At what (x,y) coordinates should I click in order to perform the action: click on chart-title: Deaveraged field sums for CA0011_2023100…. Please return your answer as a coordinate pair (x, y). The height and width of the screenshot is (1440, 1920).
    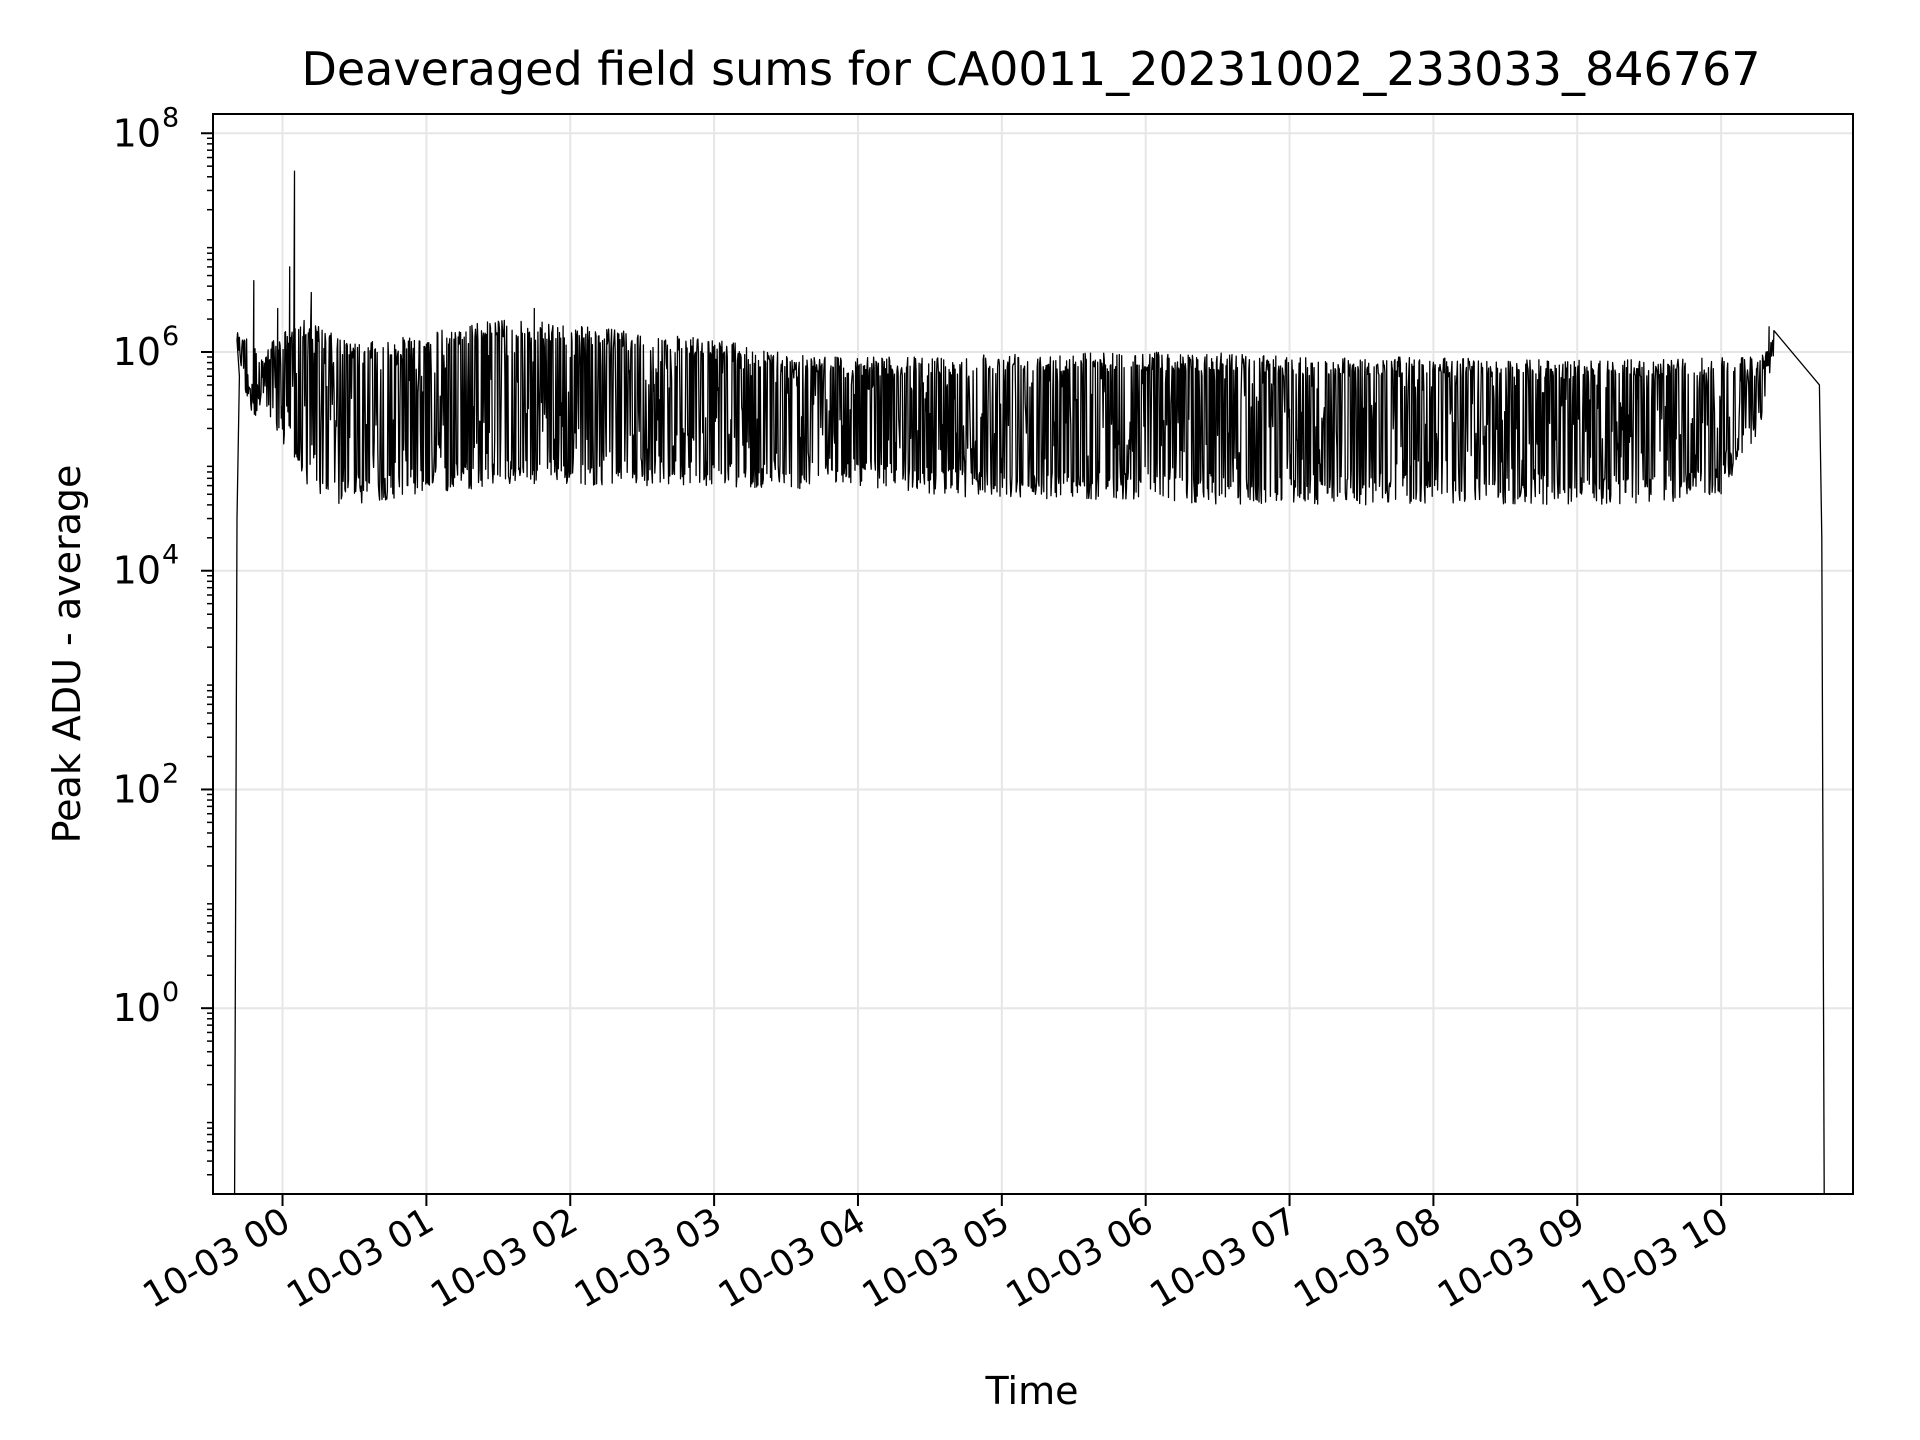
    Looking at the image, I should click on (1030, 69).